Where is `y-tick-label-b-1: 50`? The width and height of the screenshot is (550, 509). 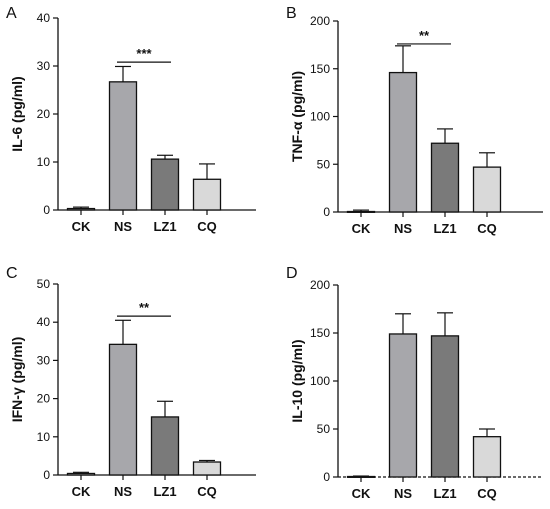
y-tick-label-b-1: 50 is located at coordinates (324, 164).